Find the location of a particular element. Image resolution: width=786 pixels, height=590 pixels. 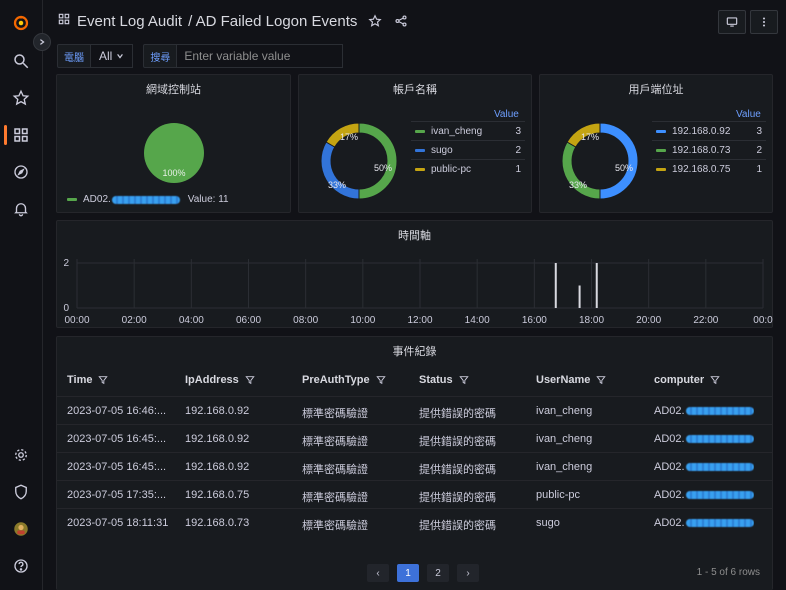

compass-icon is located at coordinates (21, 172).